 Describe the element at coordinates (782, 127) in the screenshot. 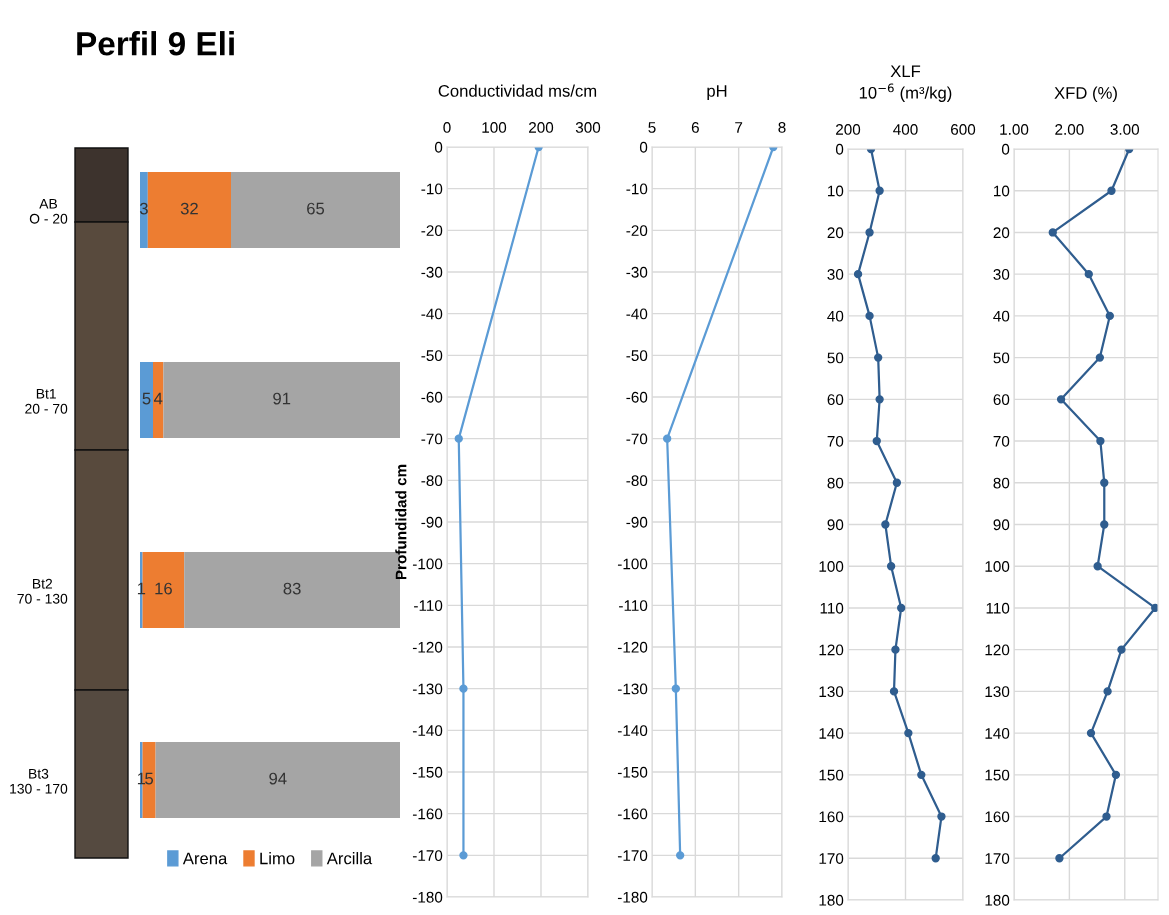

I see `x-tick-label: 8` at that location.